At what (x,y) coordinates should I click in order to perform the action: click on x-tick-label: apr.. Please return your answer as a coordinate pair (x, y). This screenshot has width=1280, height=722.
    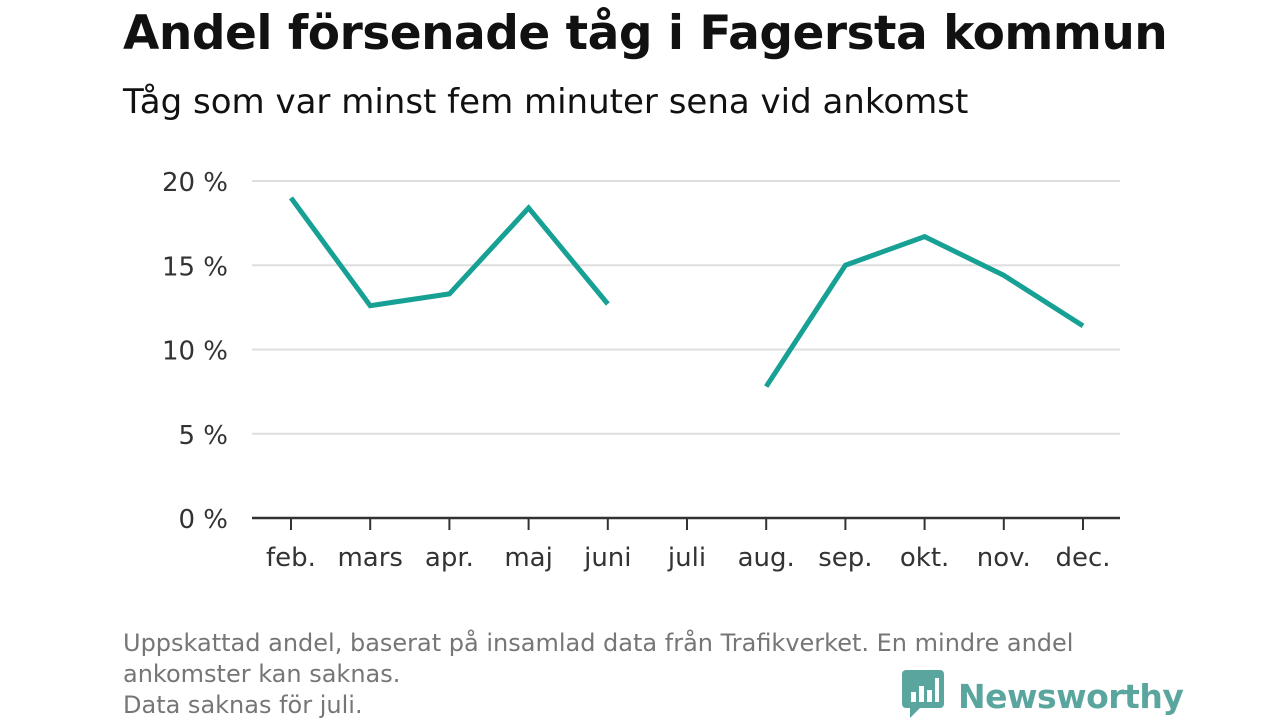
    Looking at the image, I should click on (449, 558).